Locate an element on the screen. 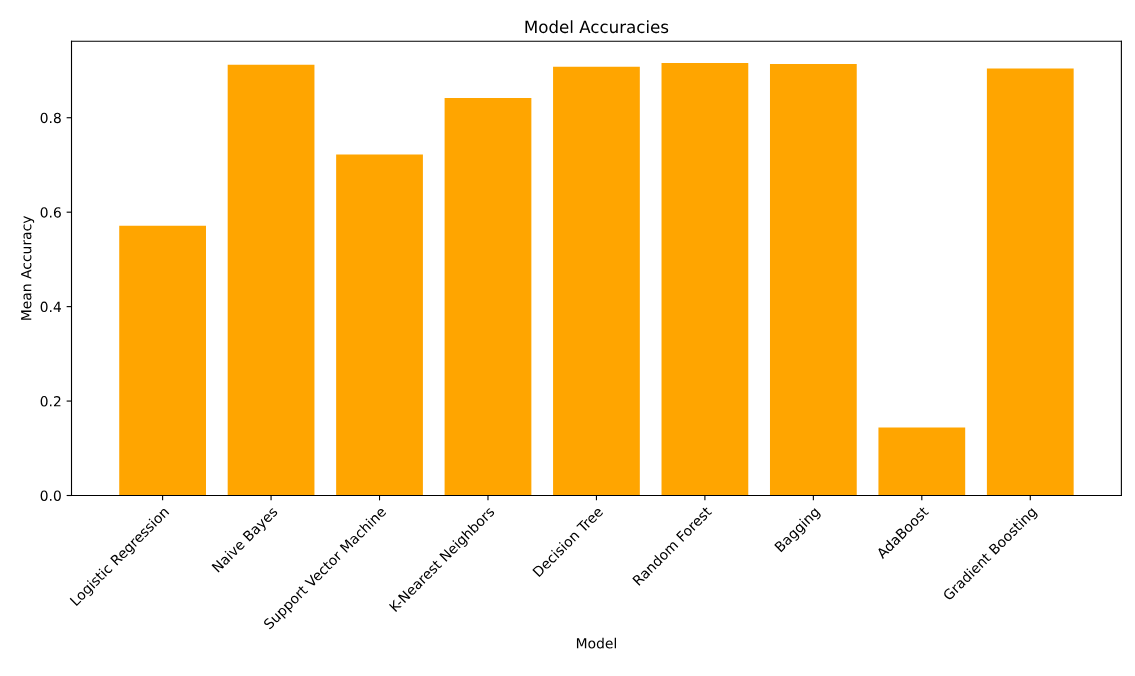 Image resolution: width=1135 pixels, height=676 pixels. chart-title: Model Accuracies is located at coordinates (597, 27).